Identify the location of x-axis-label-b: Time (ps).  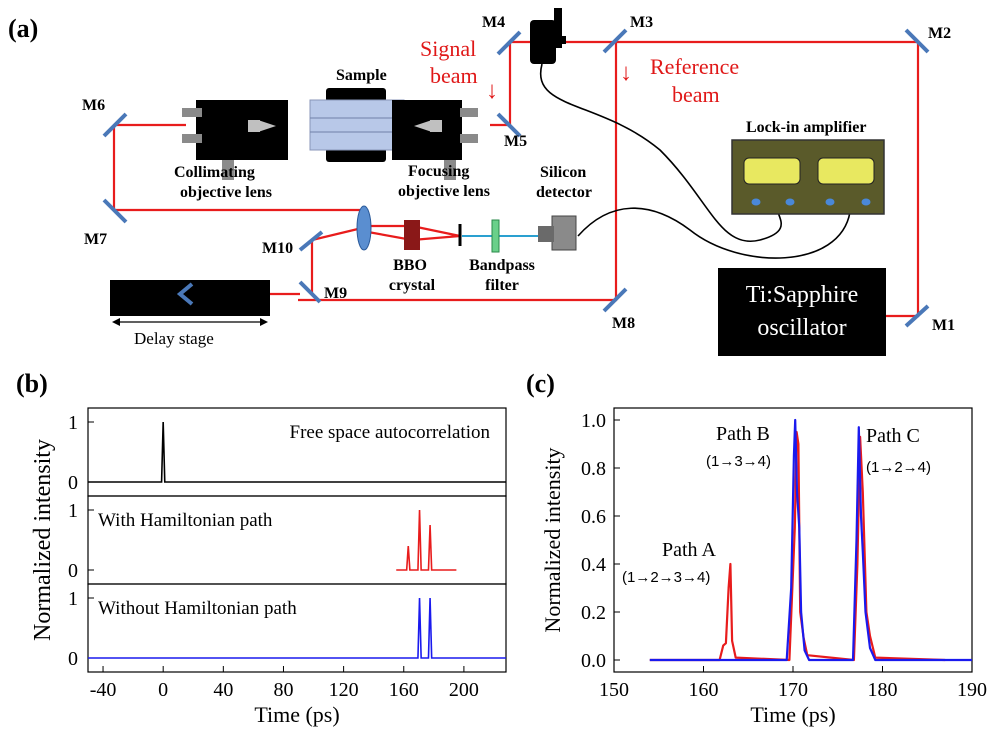
(296, 714).